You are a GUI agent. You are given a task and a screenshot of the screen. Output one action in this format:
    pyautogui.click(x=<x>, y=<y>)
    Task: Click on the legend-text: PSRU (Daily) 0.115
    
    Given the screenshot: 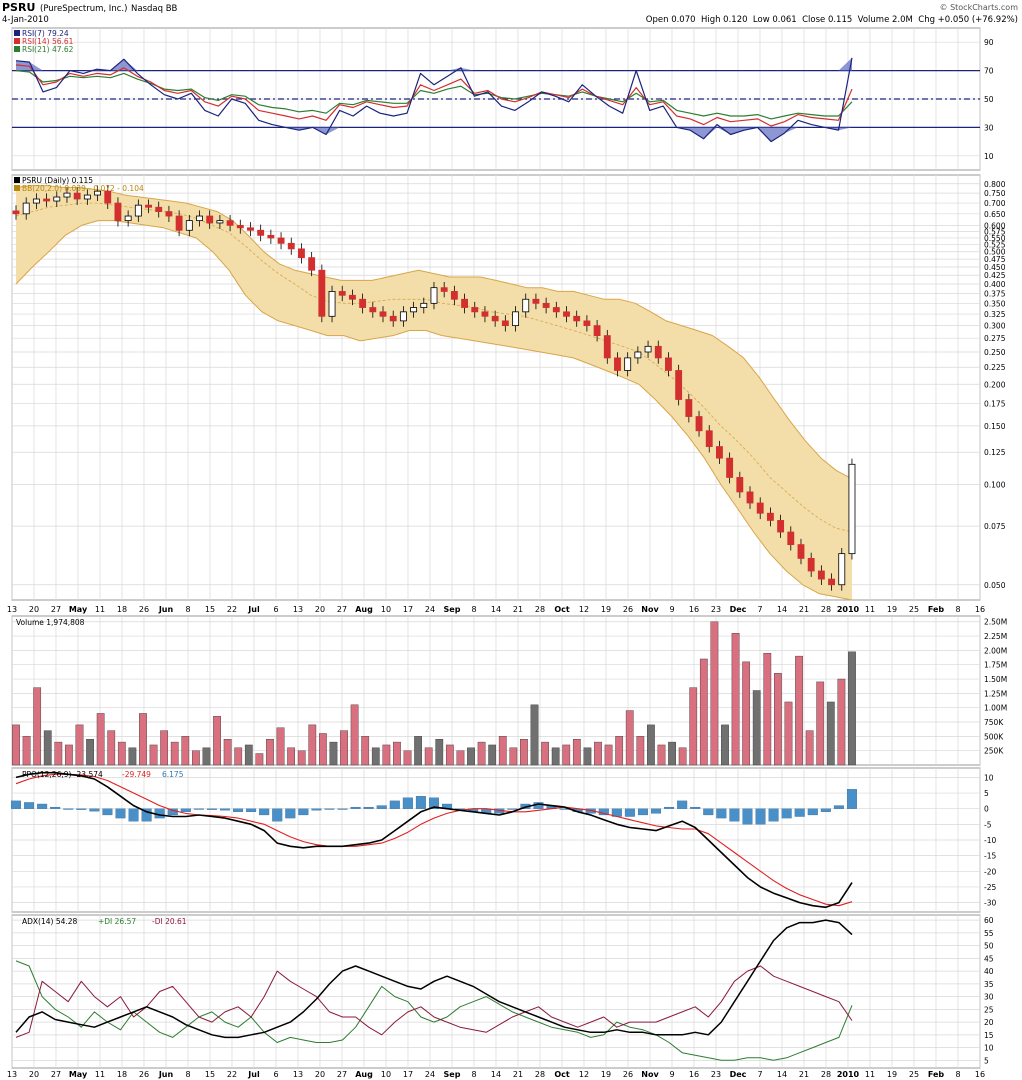 What is the action you would take?
    pyautogui.click(x=57, y=180)
    